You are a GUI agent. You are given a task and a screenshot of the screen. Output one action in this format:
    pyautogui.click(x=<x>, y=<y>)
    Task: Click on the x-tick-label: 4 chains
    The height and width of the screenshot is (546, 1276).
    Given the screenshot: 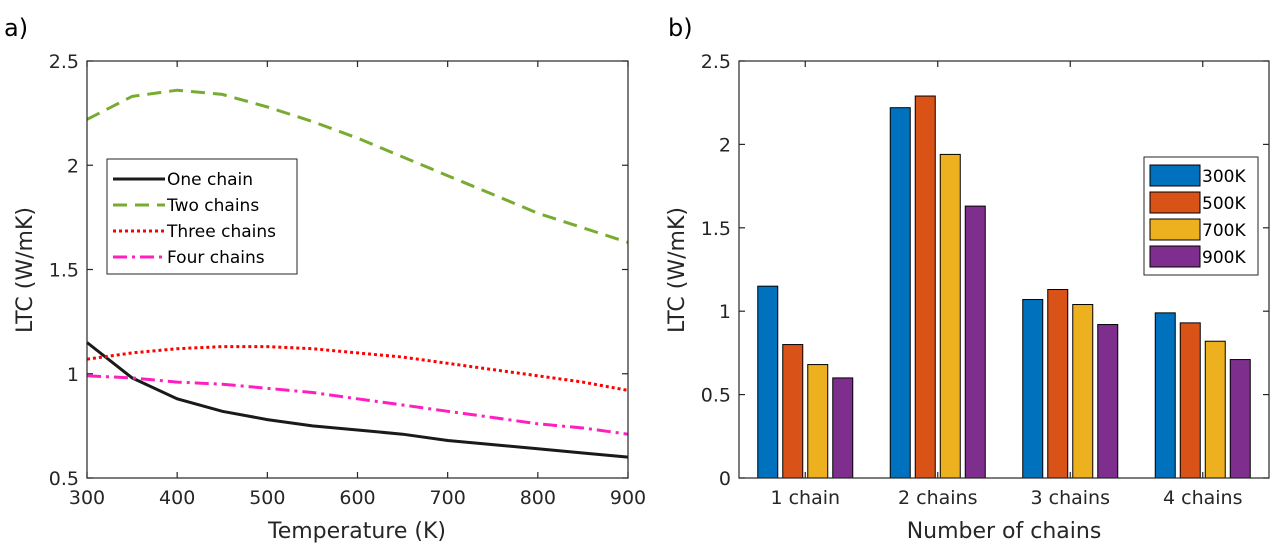 What is the action you would take?
    pyautogui.click(x=1202, y=498)
    